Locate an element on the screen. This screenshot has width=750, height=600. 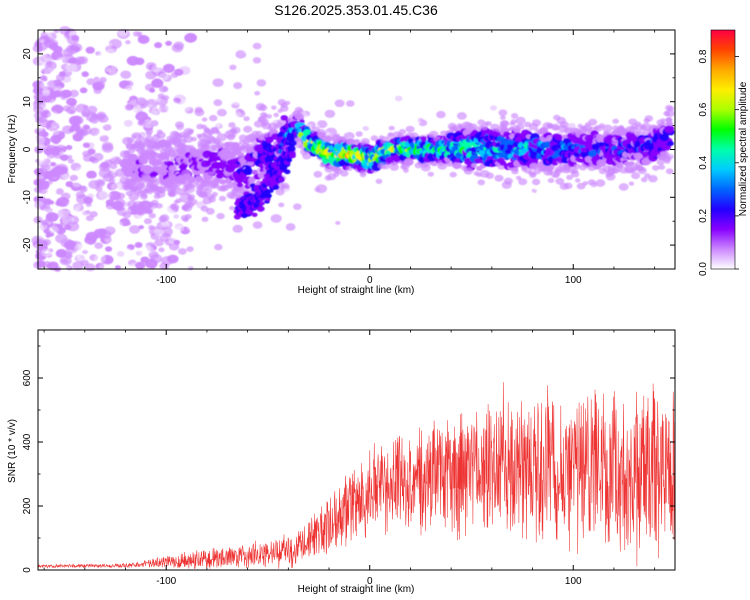
heatmap-xtick-label: 0 is located at coordinates (370, 280).